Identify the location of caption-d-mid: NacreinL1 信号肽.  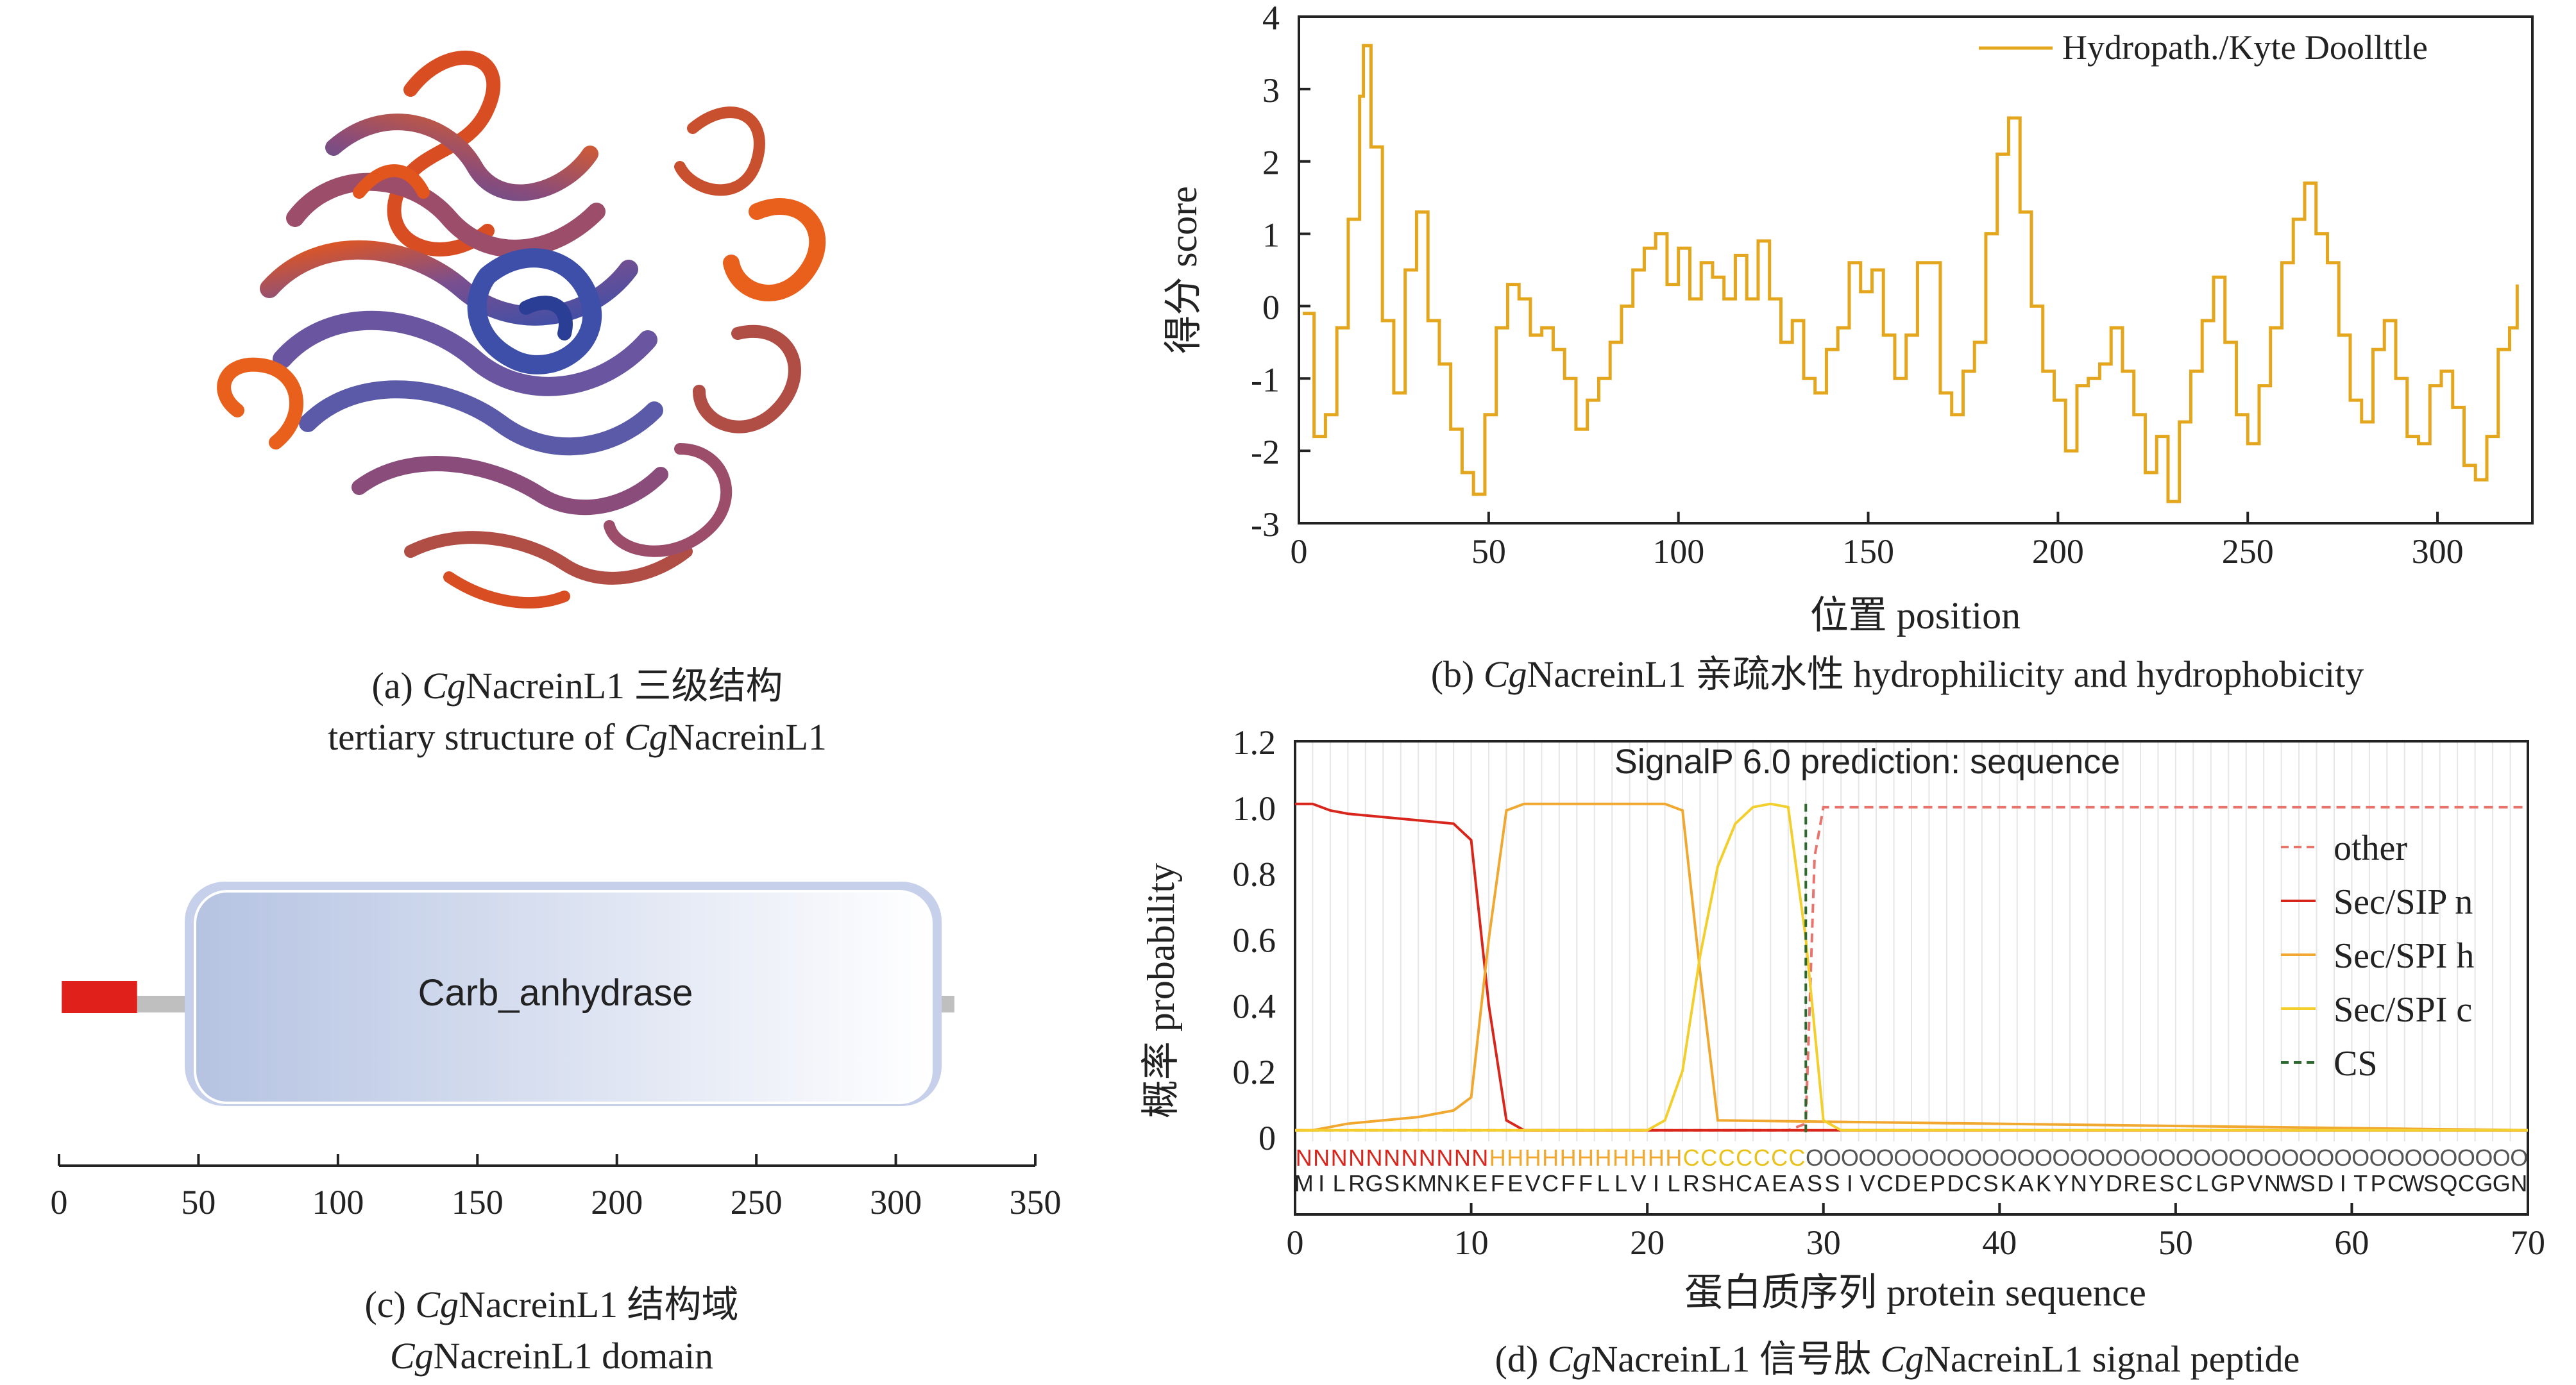
(1736, 1359).